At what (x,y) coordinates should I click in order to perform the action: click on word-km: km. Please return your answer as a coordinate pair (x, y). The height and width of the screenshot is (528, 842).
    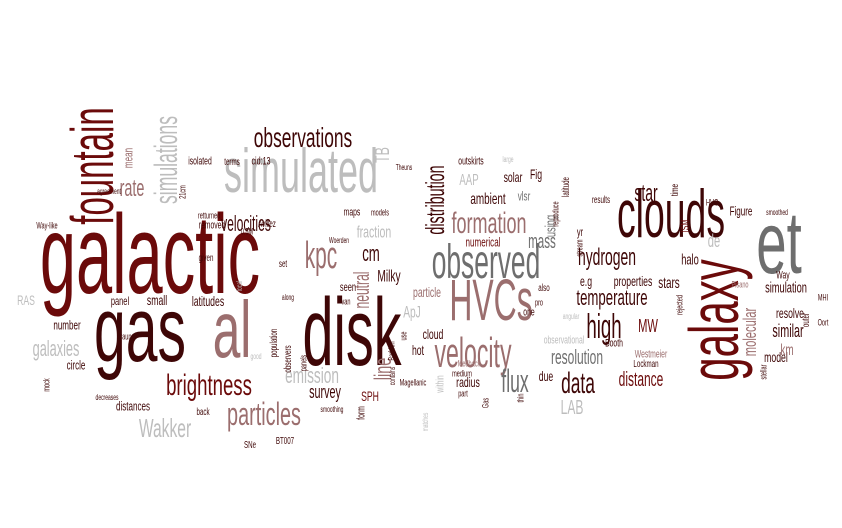
    Looking at the image, I should click on (787, 350).